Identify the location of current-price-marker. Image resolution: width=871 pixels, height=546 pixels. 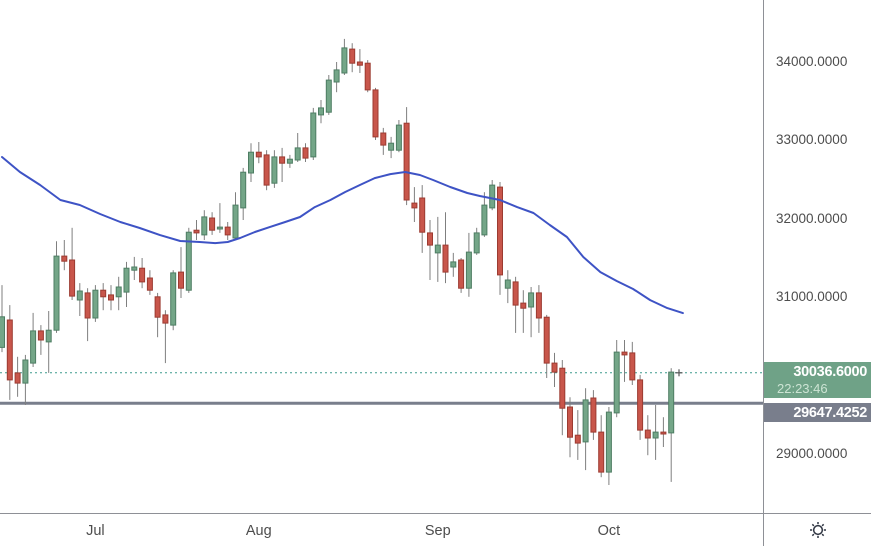
(679, 373).